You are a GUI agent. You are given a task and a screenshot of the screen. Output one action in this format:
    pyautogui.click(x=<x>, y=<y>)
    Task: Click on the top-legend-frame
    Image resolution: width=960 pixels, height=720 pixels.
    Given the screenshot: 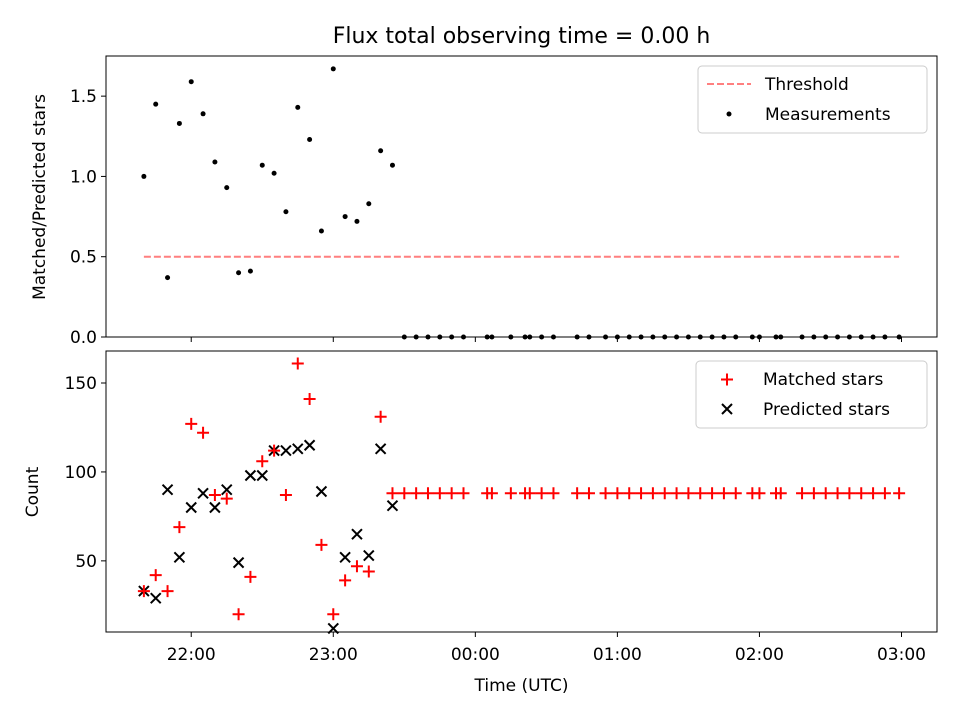 What is the action you would take?
    pyautogui.click(x=812, y=99)
    